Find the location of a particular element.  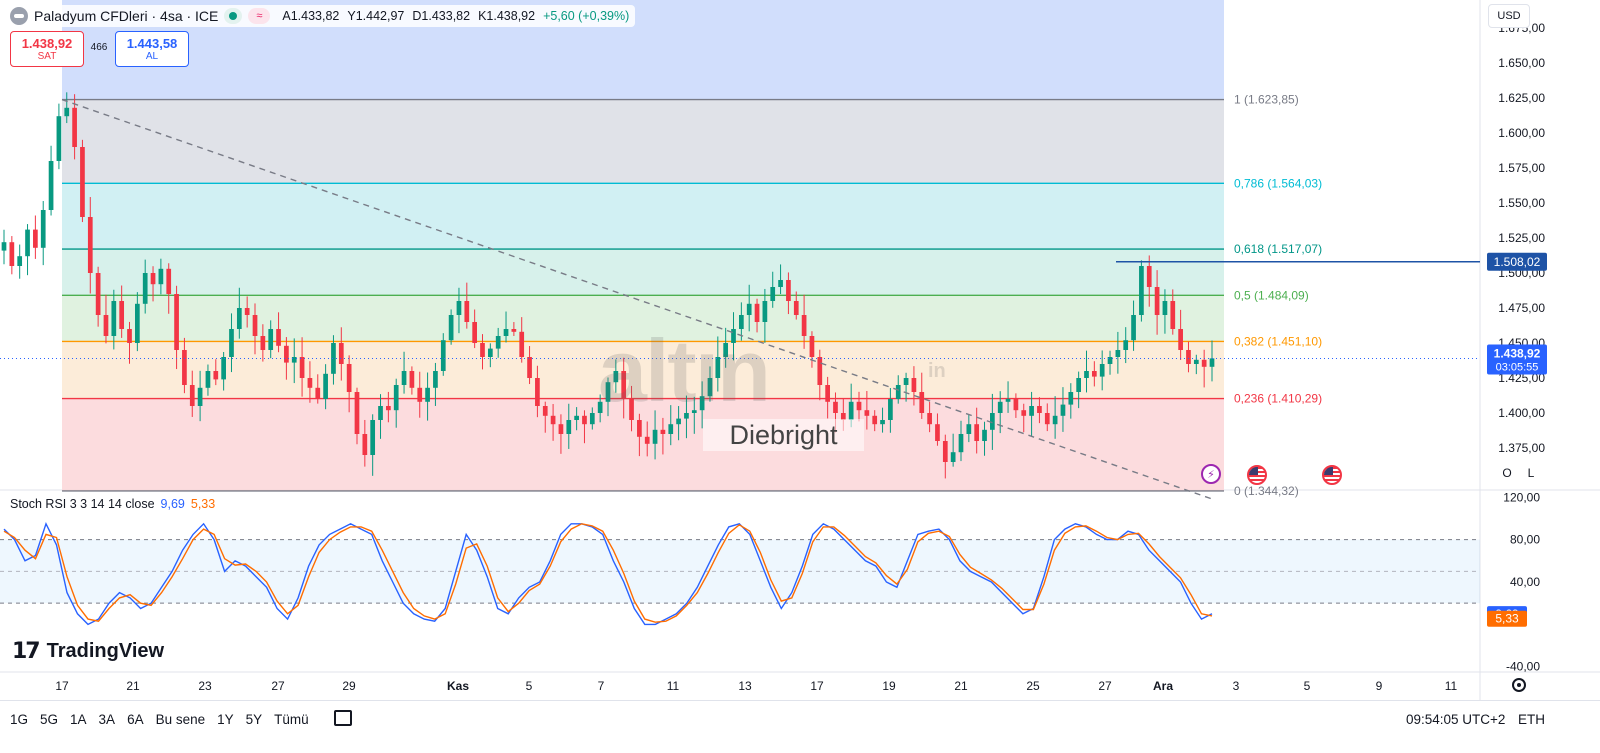

range-1g: 1G is located at coordinates (19, 719).